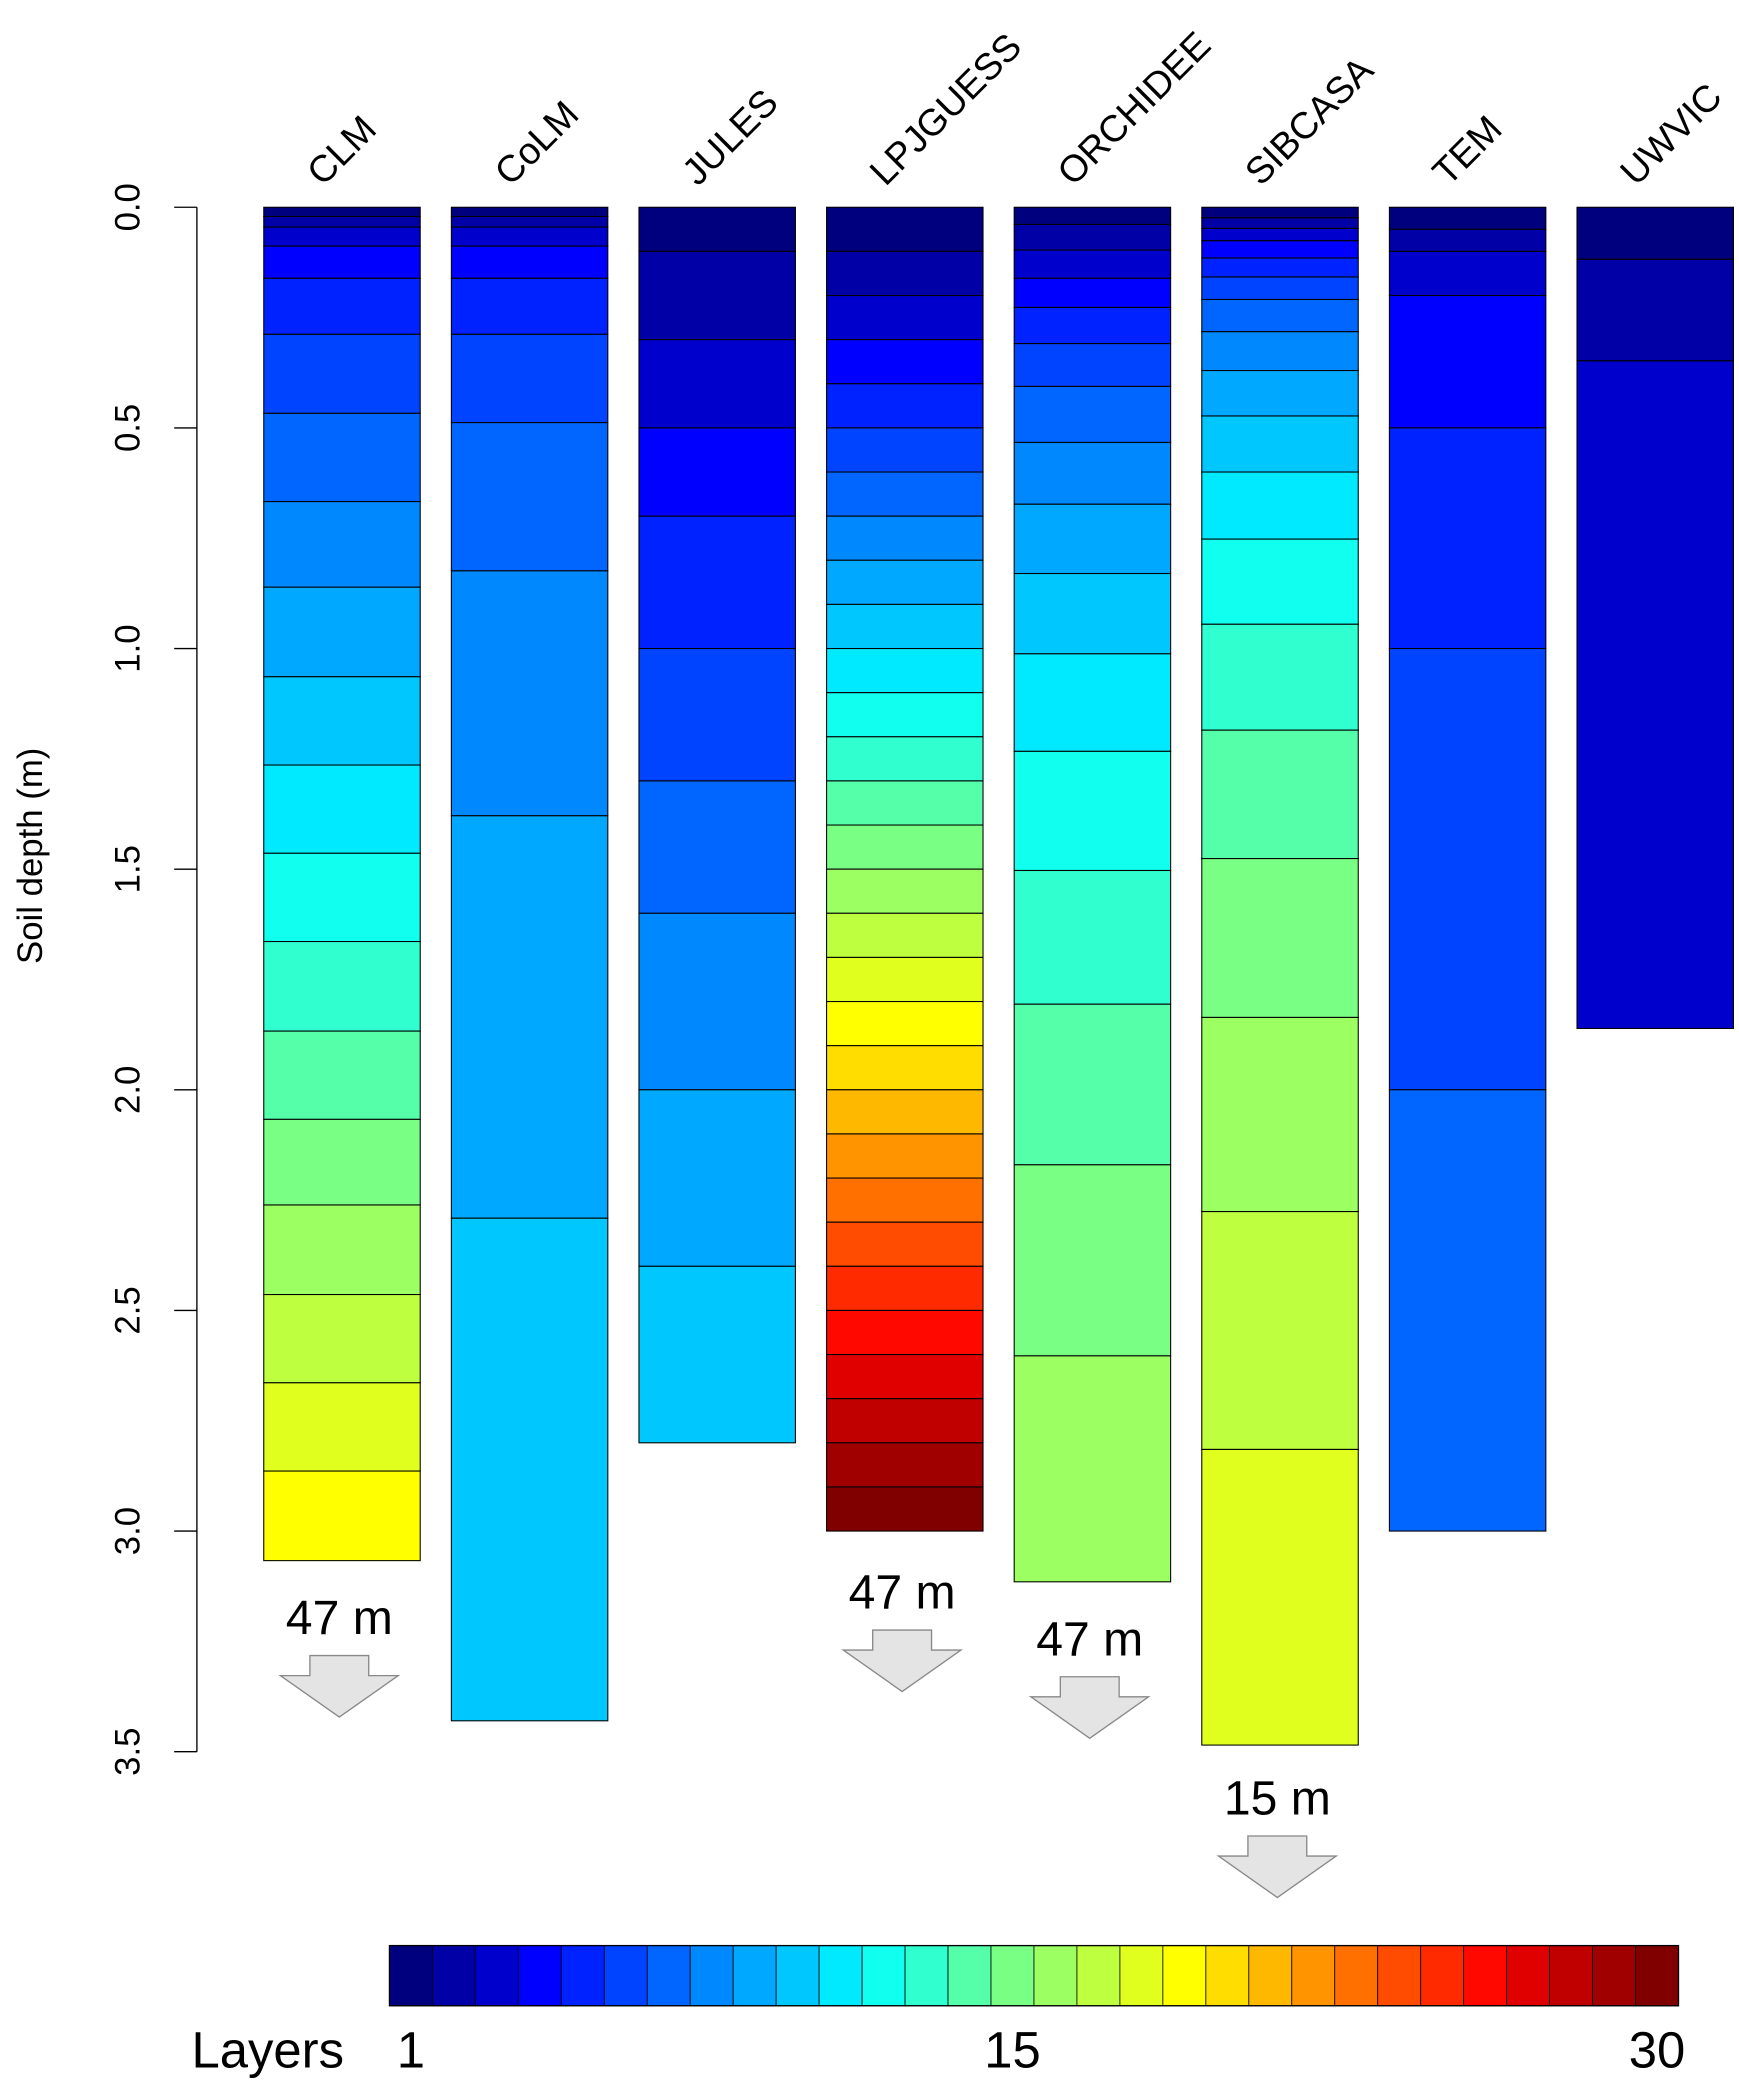  Describe the element at coordinates (1012, 2049) in the screenshot. I see `legend-tick-label: 15` at that location.